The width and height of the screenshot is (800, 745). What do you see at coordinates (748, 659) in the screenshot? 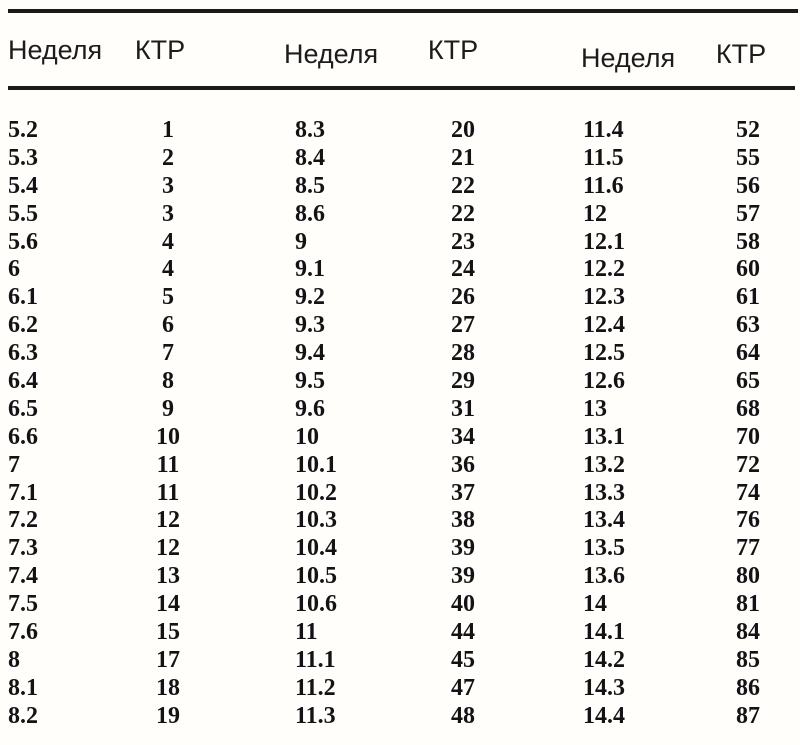
I see `ktr-cell: 85` at bounding box center [748, 659].